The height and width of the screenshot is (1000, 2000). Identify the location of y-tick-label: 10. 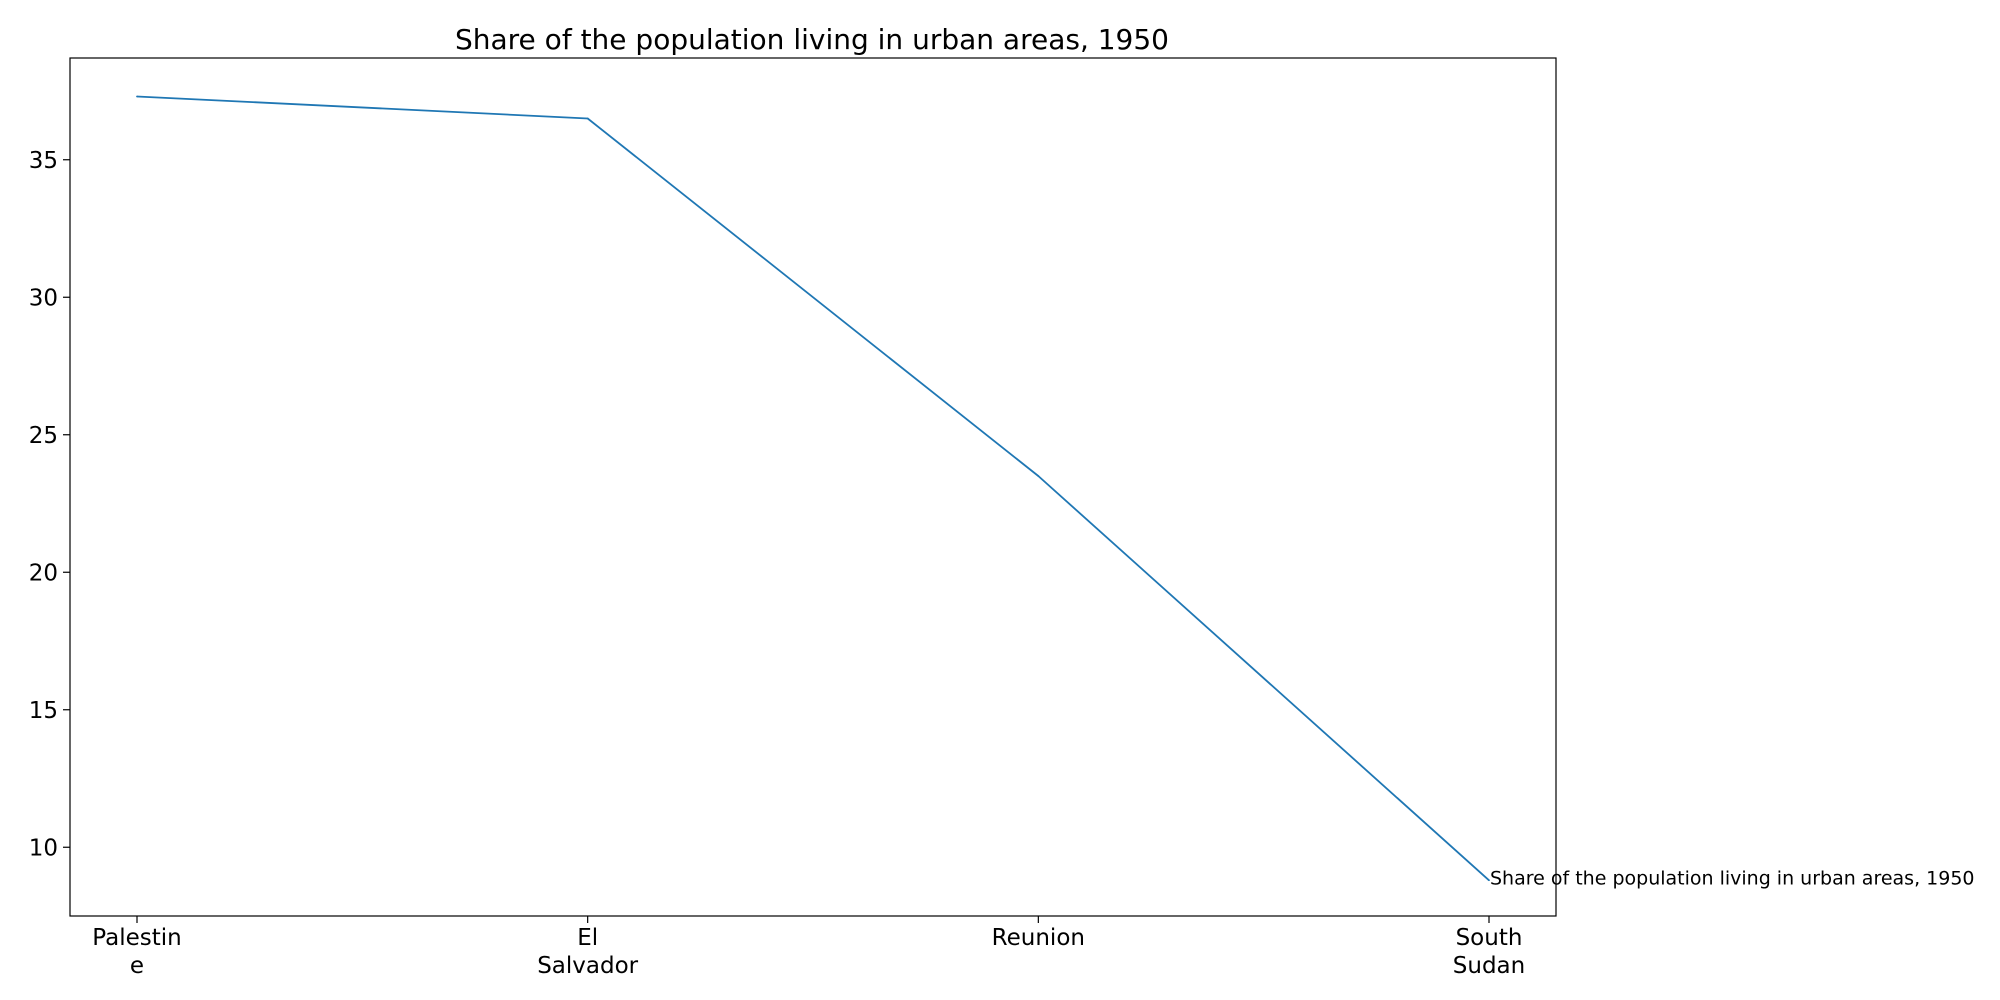
(43, 848).